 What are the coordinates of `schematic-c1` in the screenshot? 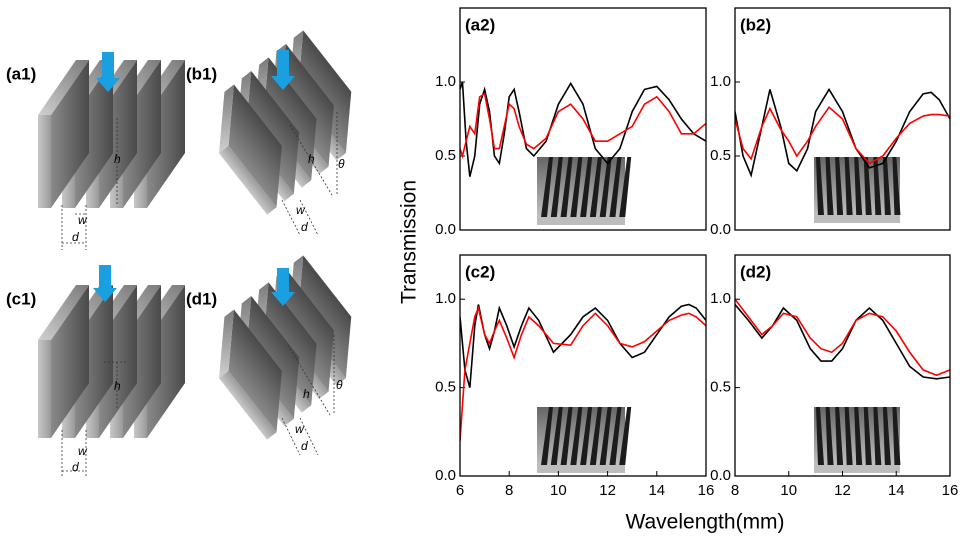 It's located at (111, 371).